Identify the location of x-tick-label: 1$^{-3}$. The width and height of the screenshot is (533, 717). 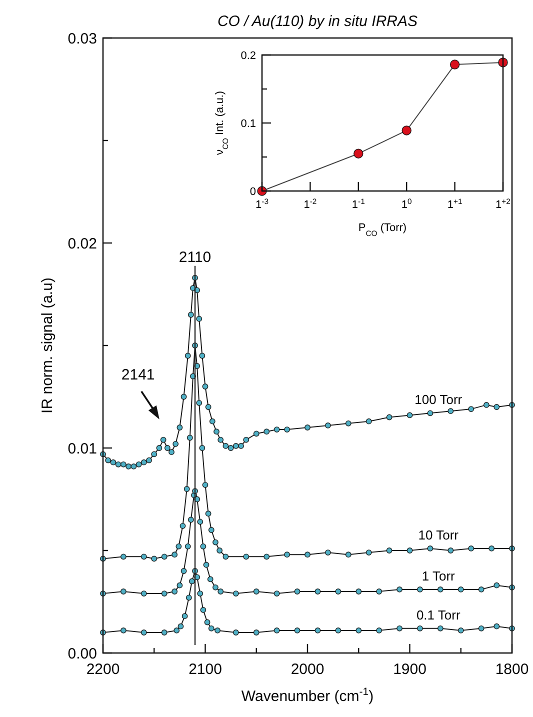
(262, 203).